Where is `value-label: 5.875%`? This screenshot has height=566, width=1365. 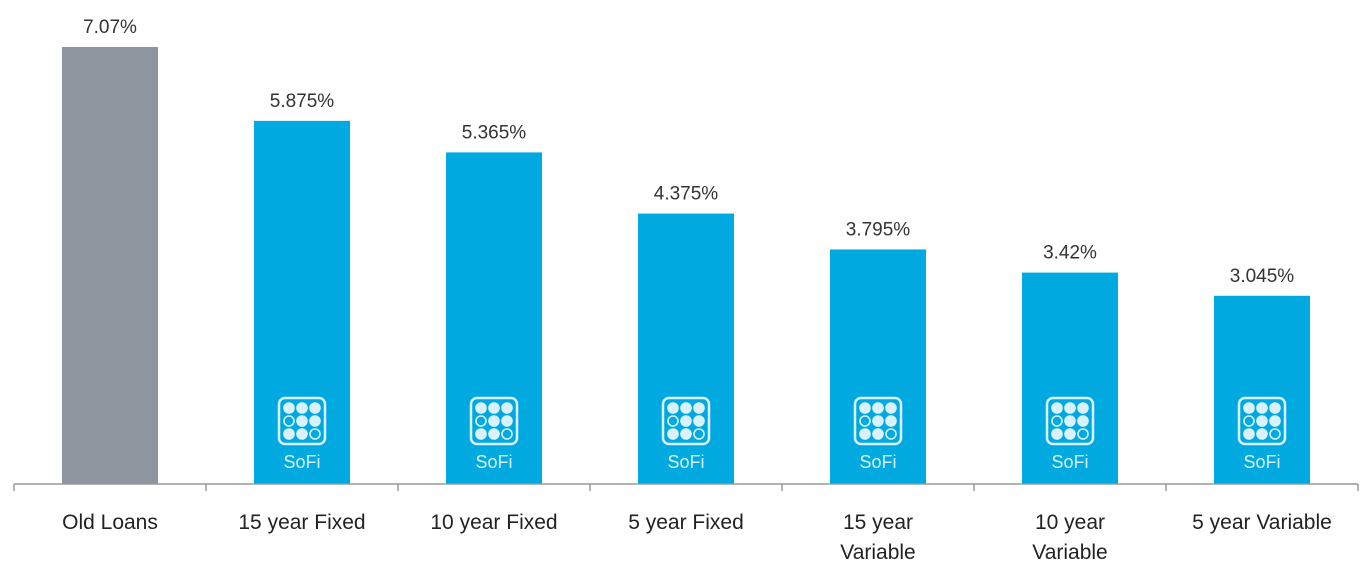
value-label: 5.875% is located at coordinates (302, 101).